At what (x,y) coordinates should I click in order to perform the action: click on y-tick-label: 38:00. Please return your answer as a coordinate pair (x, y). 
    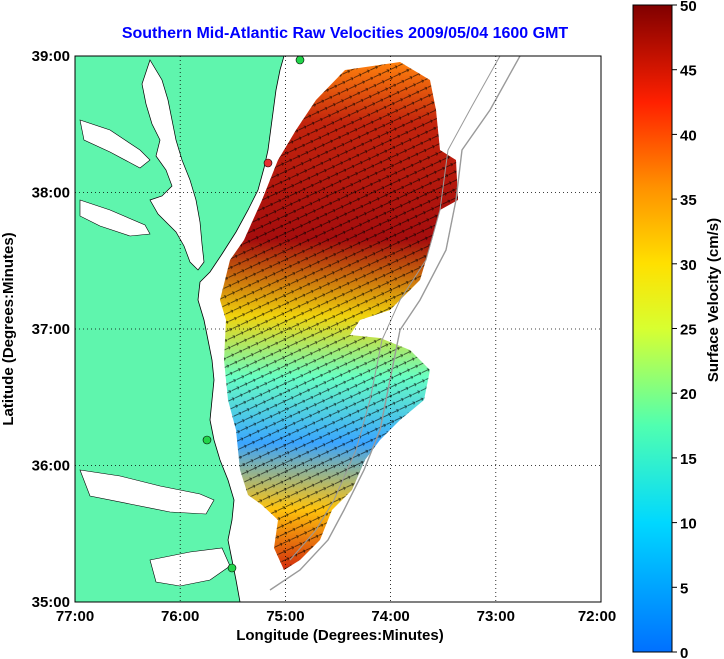
    Looking at the image, I should click on (51, 193).